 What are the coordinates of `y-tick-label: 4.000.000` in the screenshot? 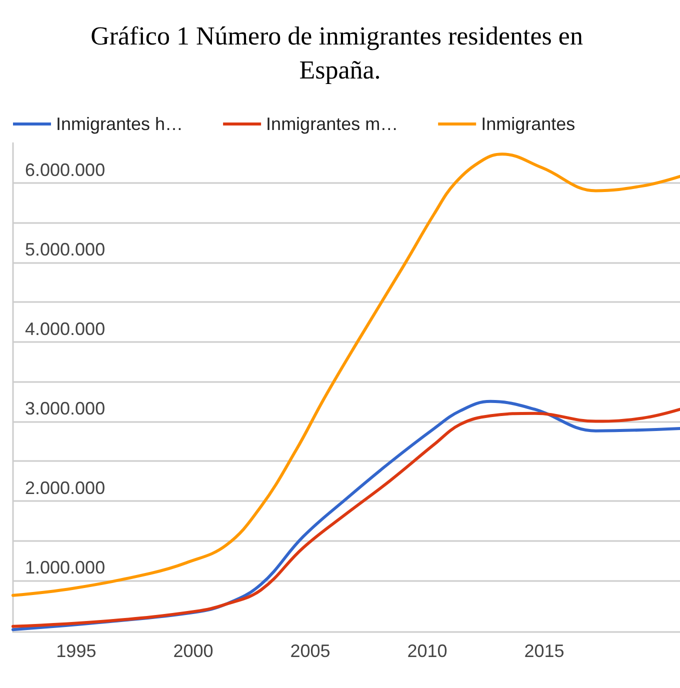 It's located at (65, 328).